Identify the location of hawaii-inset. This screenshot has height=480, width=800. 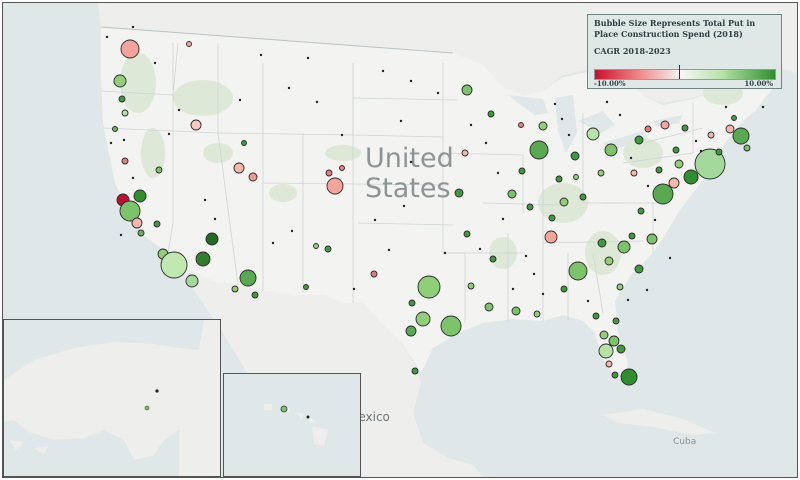
(292, 425).